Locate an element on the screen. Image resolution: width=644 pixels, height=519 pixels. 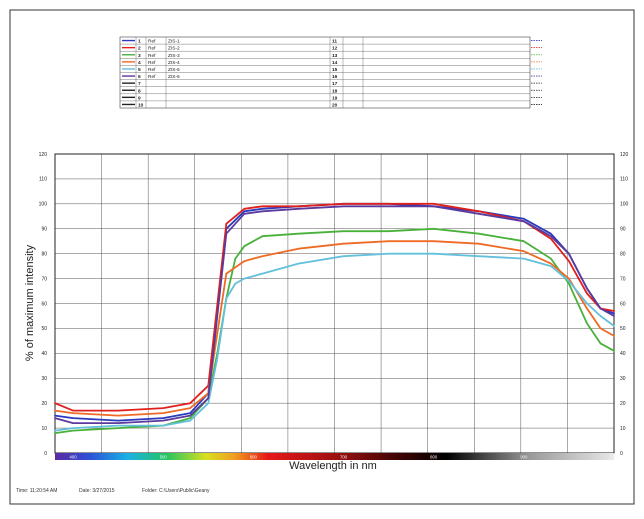
legend-row-number: 18 is located at coordinates (335, 91).